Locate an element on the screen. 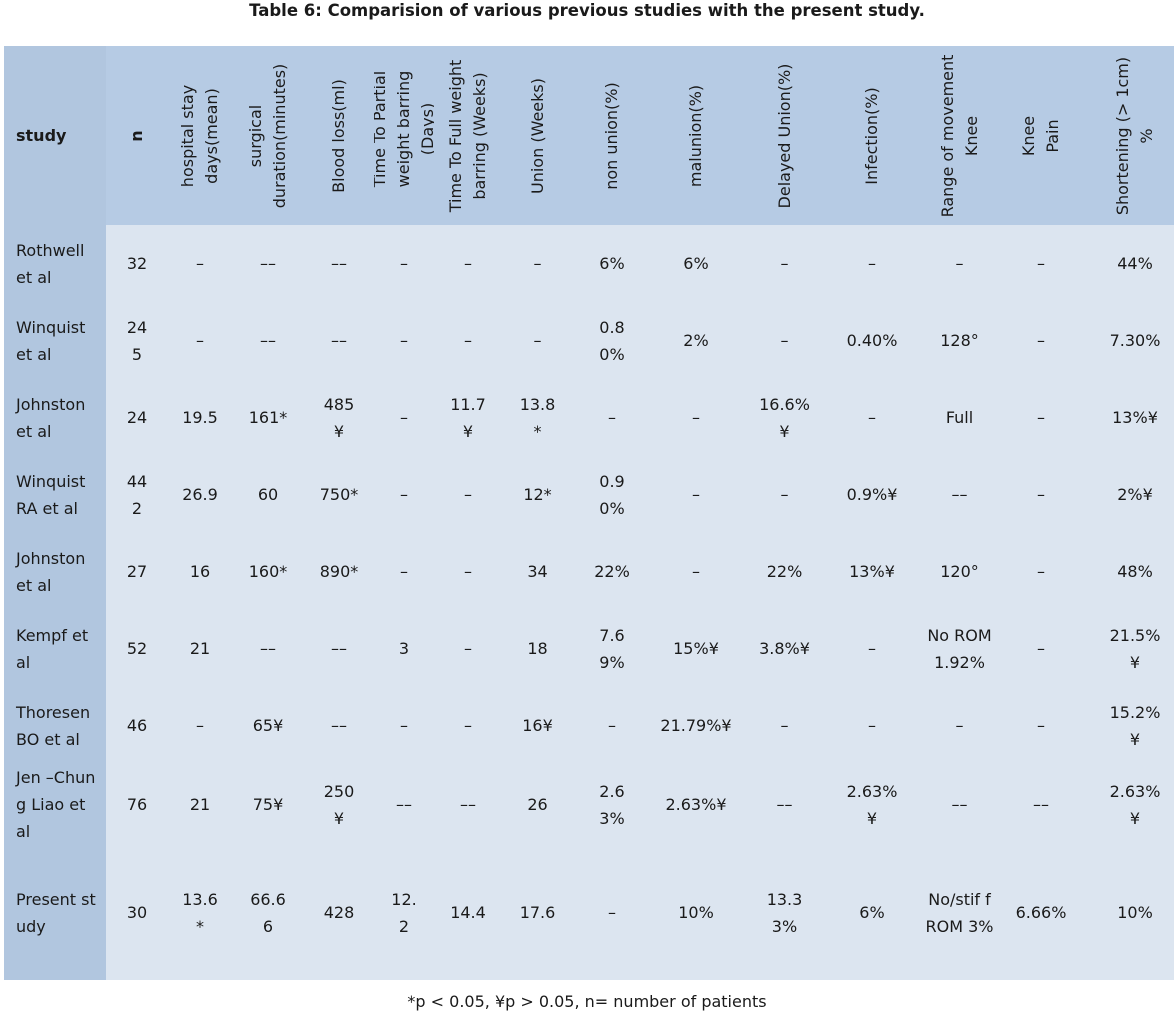 Image resolution: width=1174 pixels, height=1015 pixels. cell-non-union: 0.80% is located at coordinates (612, 340).